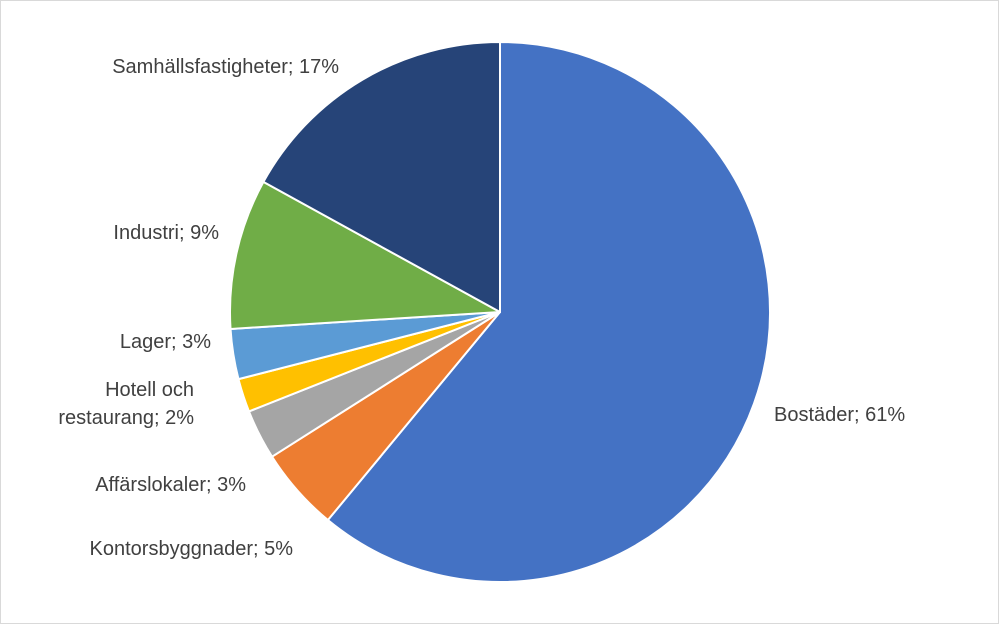 The width and height of the screenshot is (999, 625). What do you see at coordinates (192, 549) in the screenshot?
I see `slice-label-kontorsbyggnader: Kontorsbyggnader; 5%` at bounding box center [192, 549].